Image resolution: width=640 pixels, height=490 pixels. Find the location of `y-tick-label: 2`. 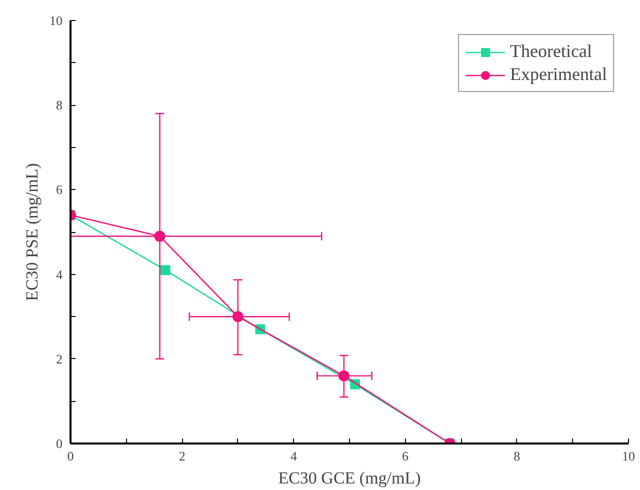

y-tick-label: 2 is located at coordinates (59, 358).